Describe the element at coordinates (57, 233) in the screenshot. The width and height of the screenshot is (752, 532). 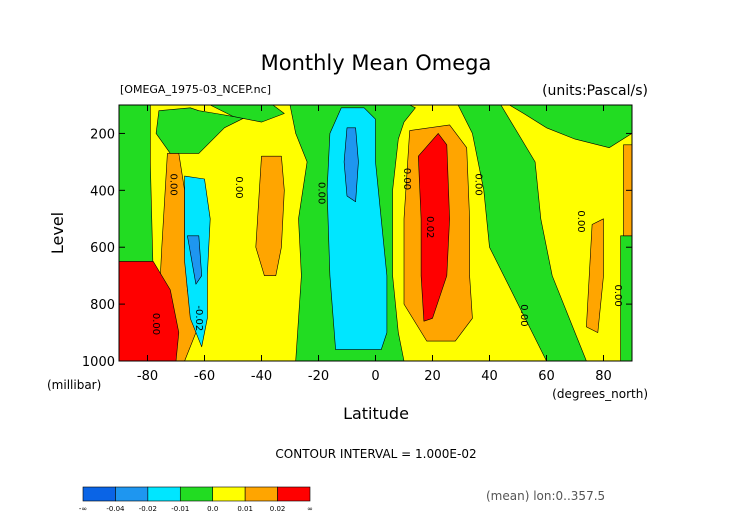
I see `y-axis-label: Level` at that location.